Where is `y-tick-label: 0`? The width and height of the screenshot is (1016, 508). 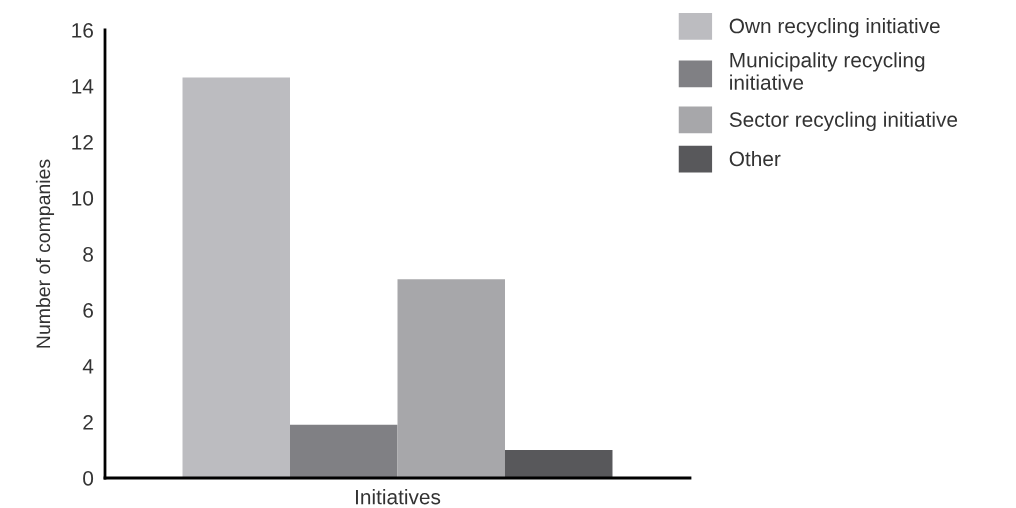
y-tick-label: 0 is located at coordinates (88, 478).